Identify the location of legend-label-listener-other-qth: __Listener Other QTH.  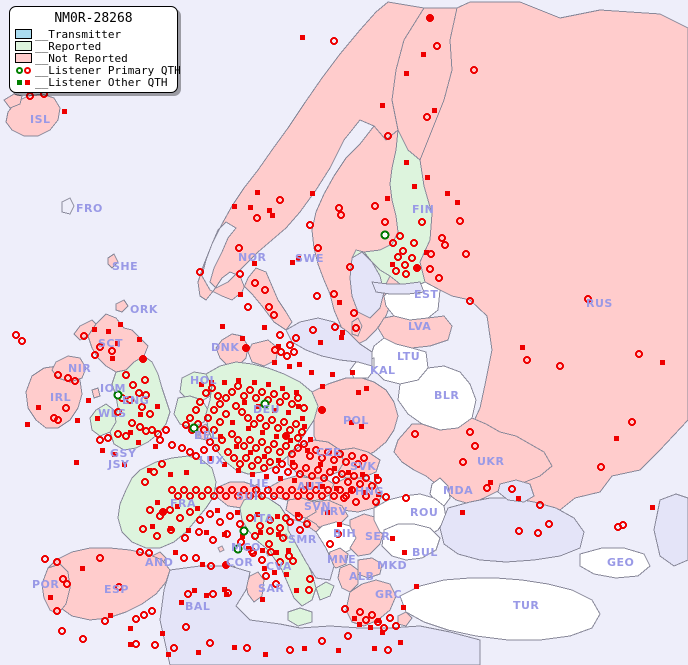
(101, 82).